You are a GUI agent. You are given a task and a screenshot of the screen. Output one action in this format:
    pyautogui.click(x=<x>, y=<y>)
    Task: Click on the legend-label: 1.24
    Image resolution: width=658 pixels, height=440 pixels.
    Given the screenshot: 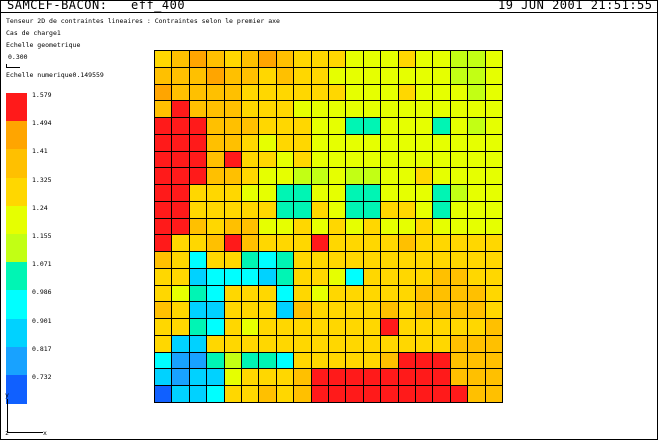 What is the action you would take?
    pyautogui.click(x=40, y=207)
    